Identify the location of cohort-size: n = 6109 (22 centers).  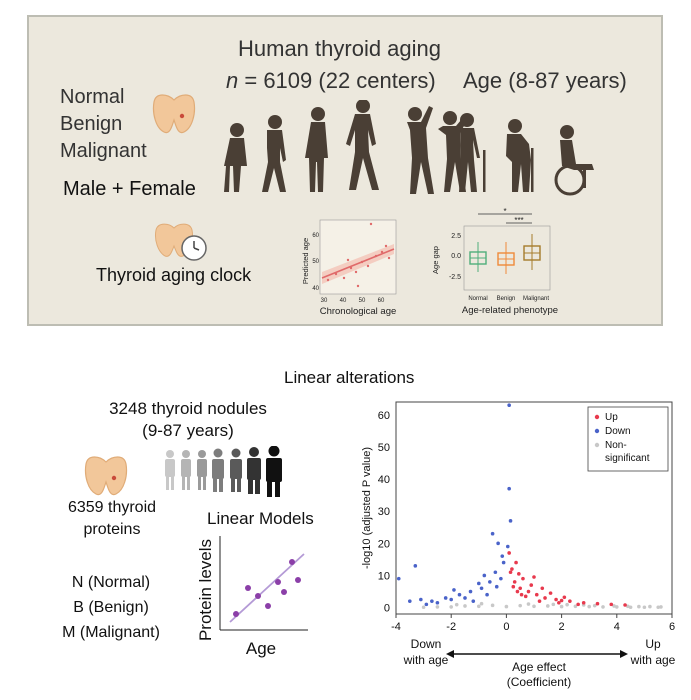
(331, 81).